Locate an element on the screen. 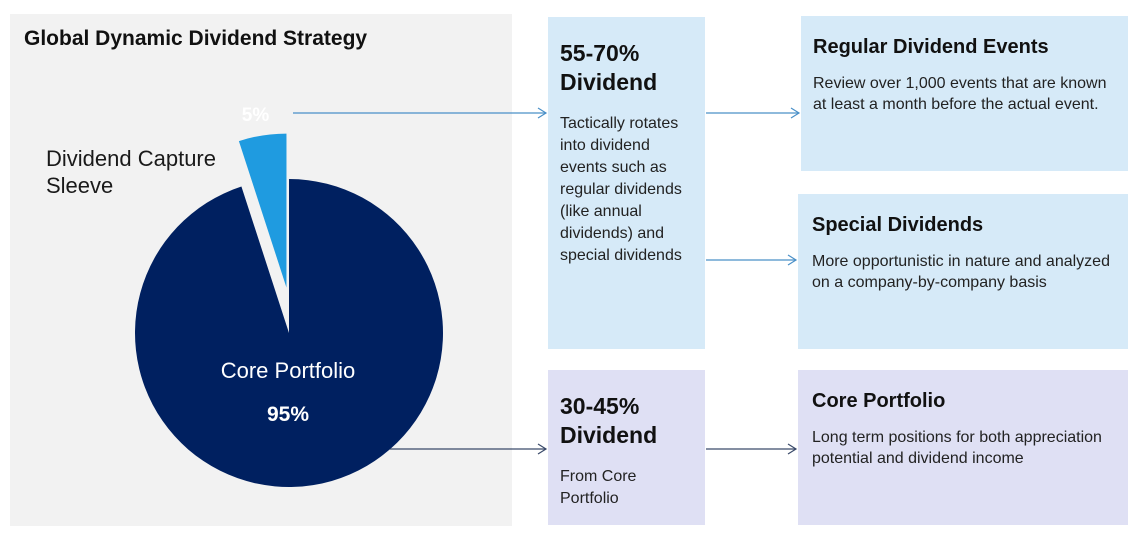 The height and width of the screenshot is (541, 1139). page-title: Global Dynamic Dividend Strategy is located at coordinates (196, 38).